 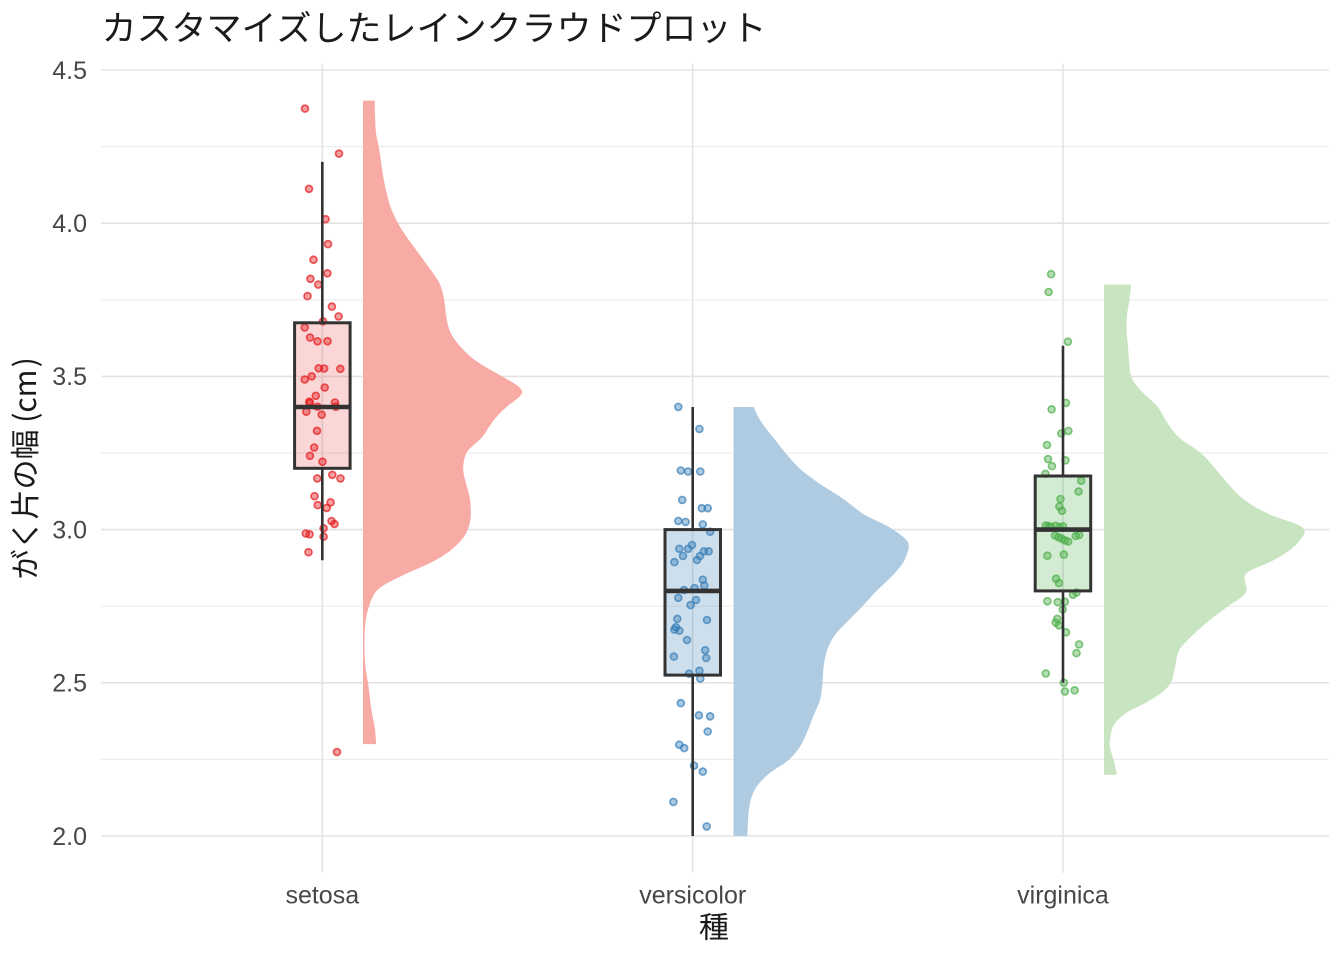 What do you see at coordinates (69, 530) in the screenshot?
I see `svg-text: 3.0` at bounding box center [69, 530].